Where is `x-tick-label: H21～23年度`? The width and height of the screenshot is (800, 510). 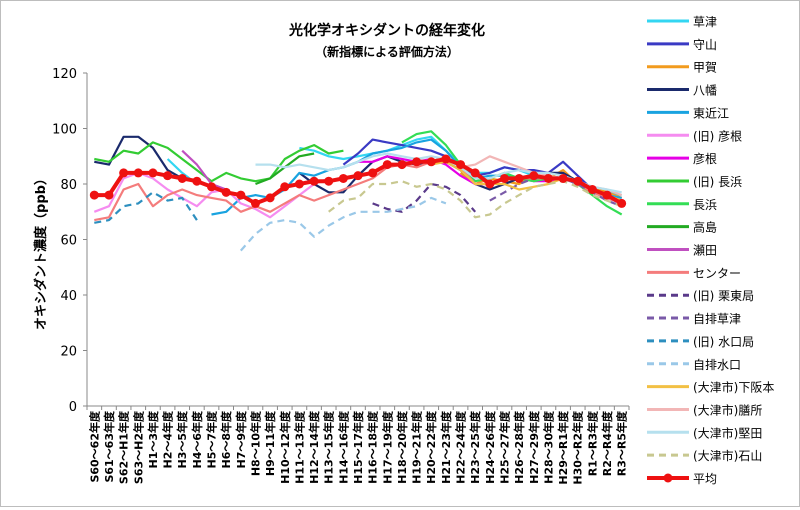
x-tick-label: H21～23年度 is located at coordinates (446, 447).